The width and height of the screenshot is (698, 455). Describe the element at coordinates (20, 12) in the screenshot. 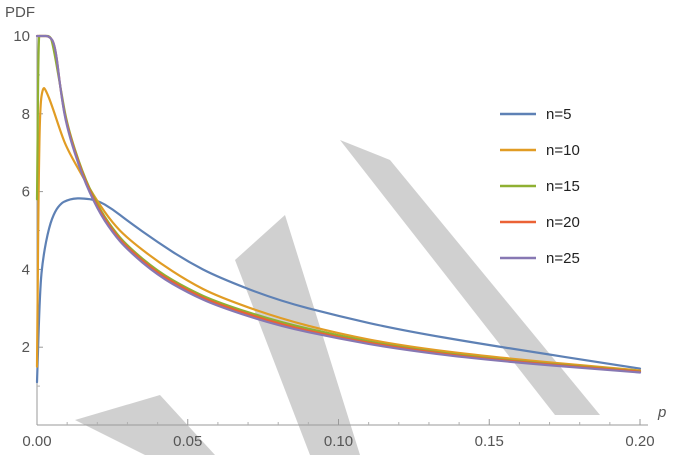

I see `y-axis-label: PDF` at that location.